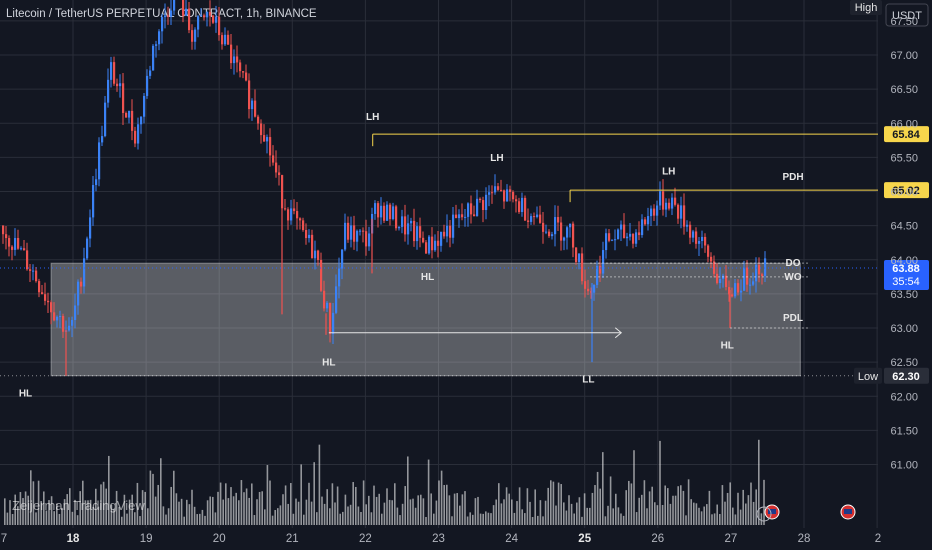 The width and height of the screenshot is (932, 550). What do you see at coordinates (904, 90) in the screenshot?
I see `y-axis-tick: 66.50` at bounding box center [904, 90].